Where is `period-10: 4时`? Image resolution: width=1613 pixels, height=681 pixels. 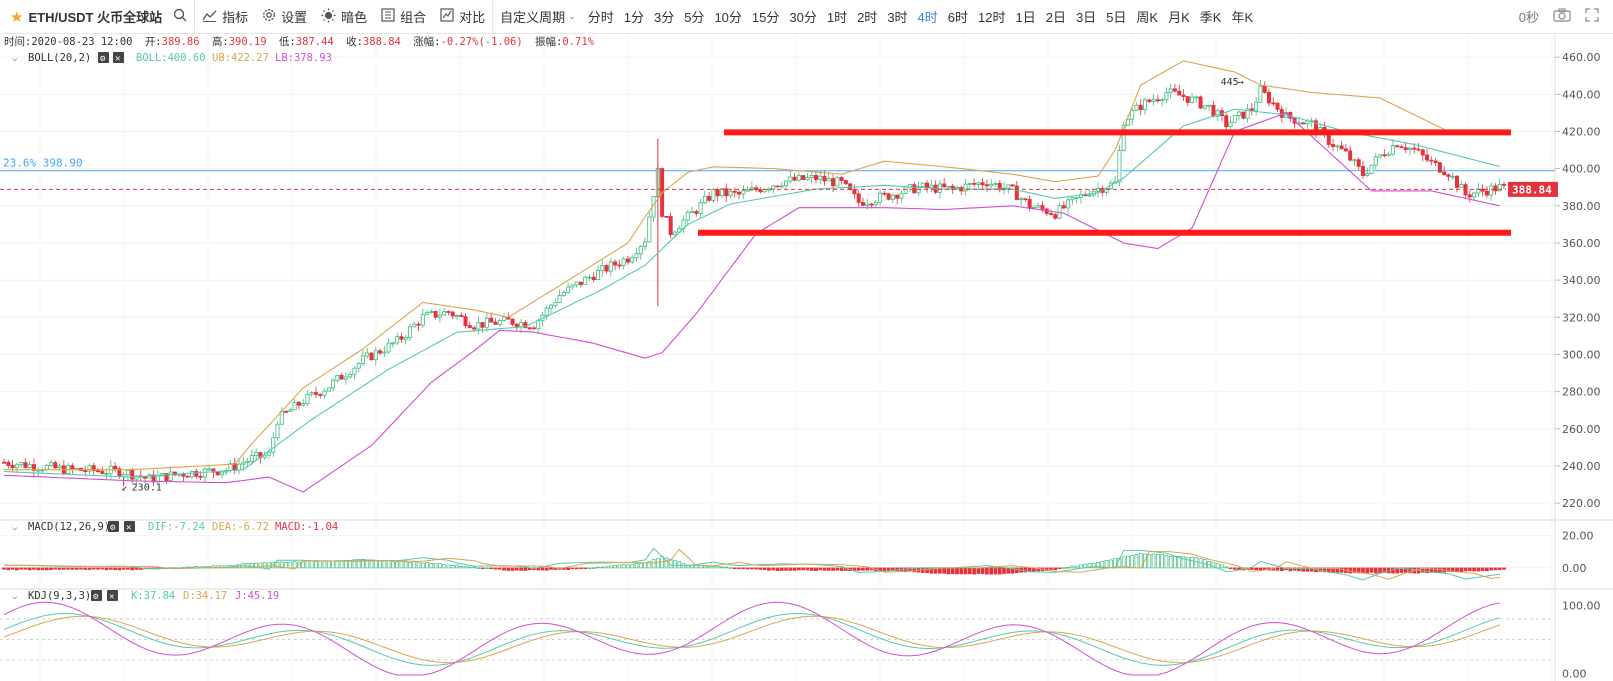
period-10: 4时 is located at coordinates (927, 17).